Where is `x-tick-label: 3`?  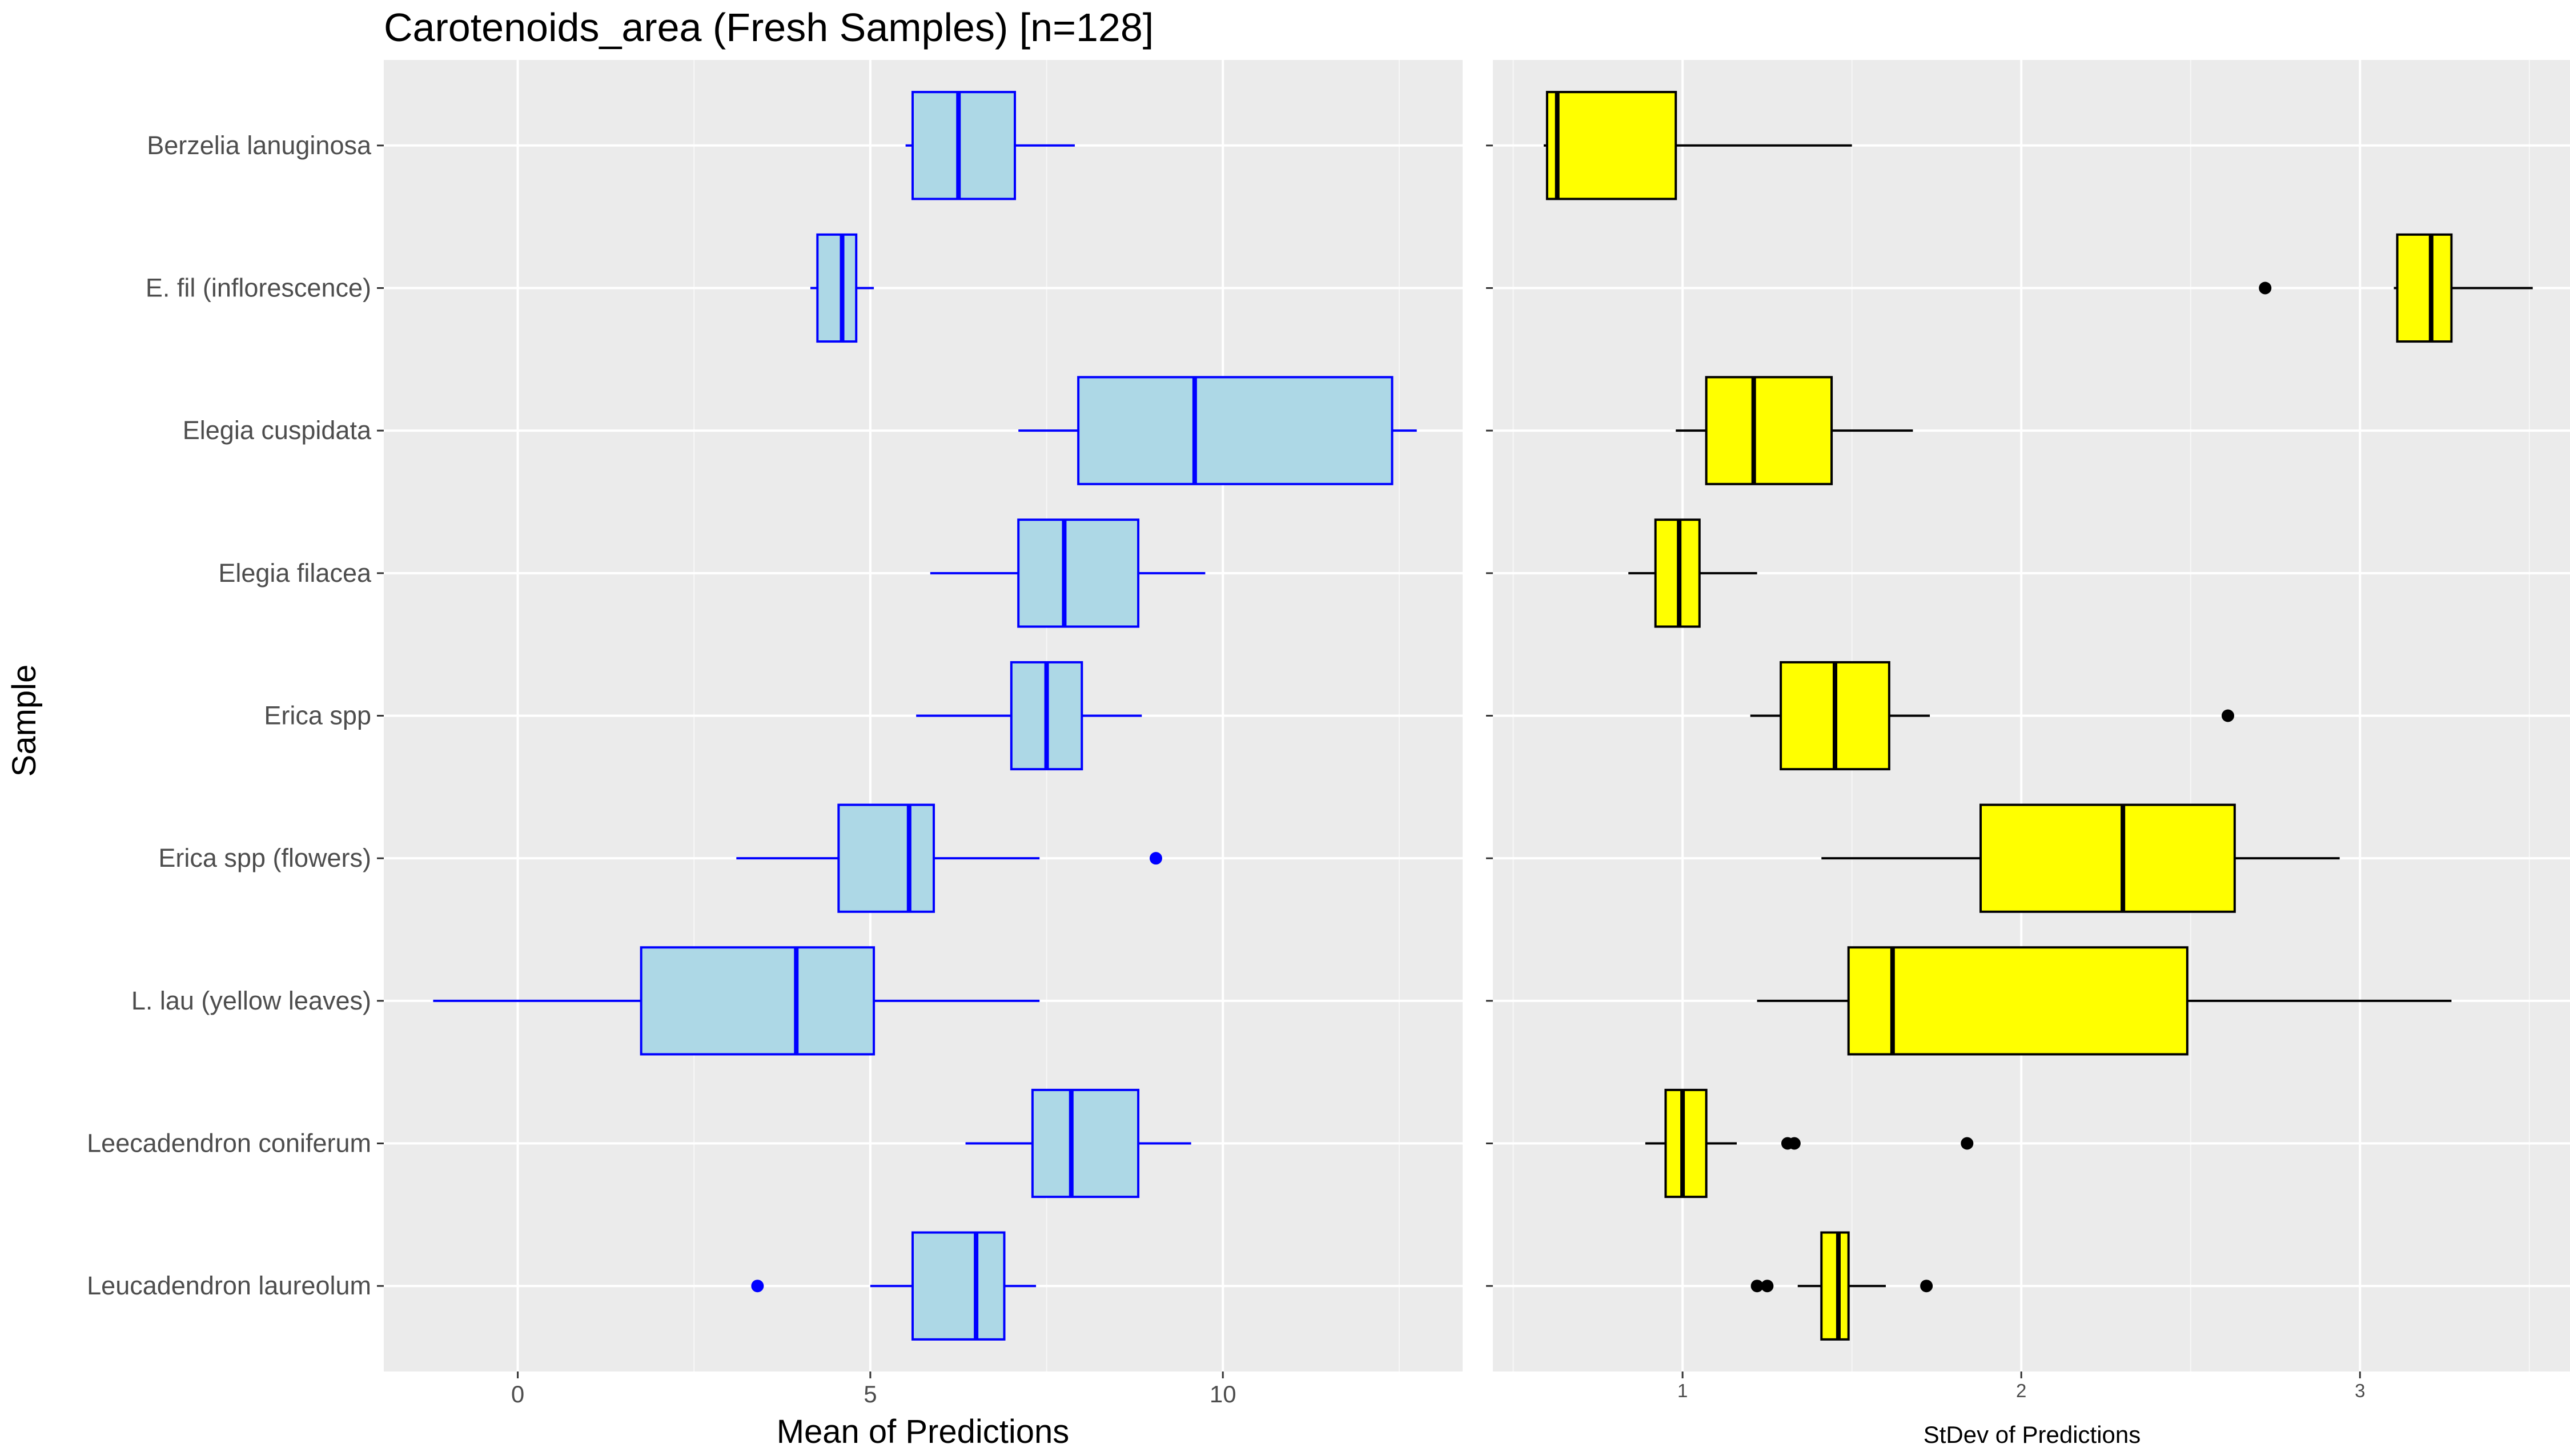
x-tick-label: 3 is located at coordinates (2360, 1390).